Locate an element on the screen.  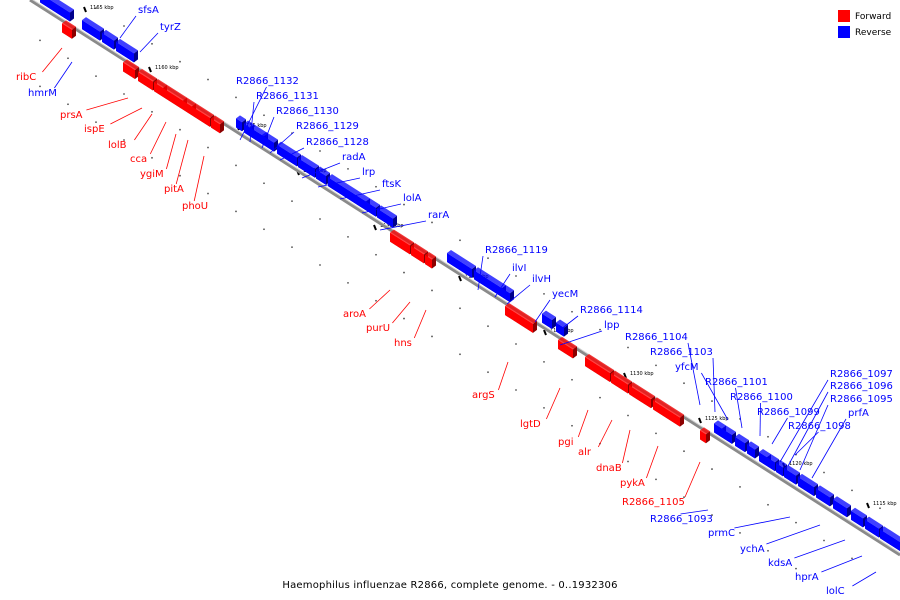
gene-label-forward: dnaB is located at coordinates (609, 468).